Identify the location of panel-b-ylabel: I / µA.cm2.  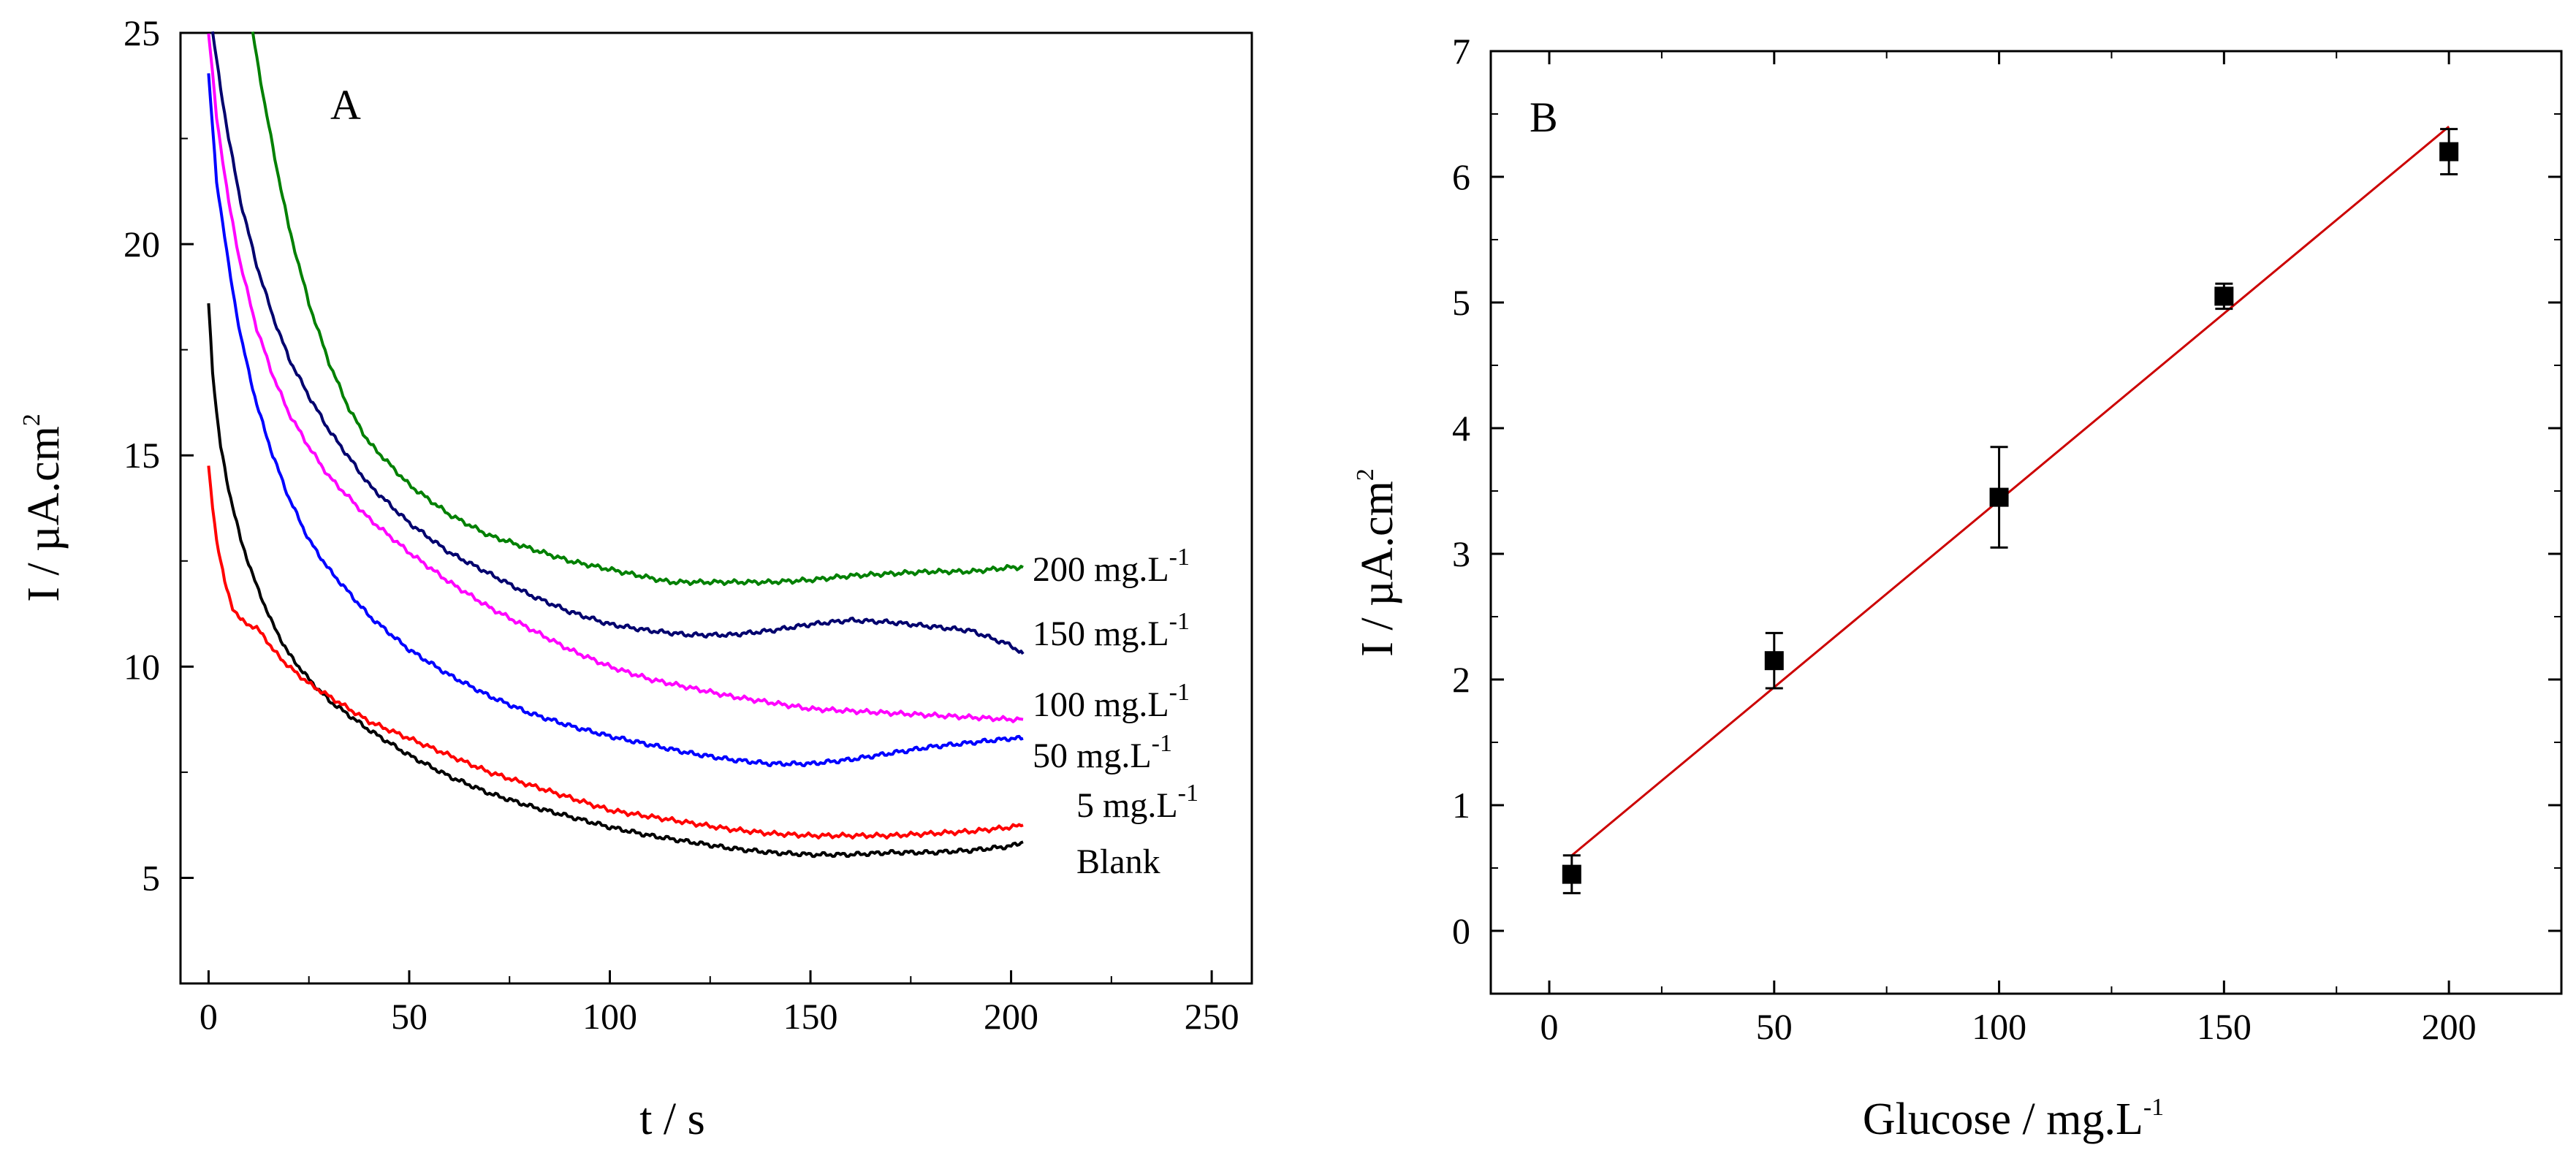
(1377, 562).